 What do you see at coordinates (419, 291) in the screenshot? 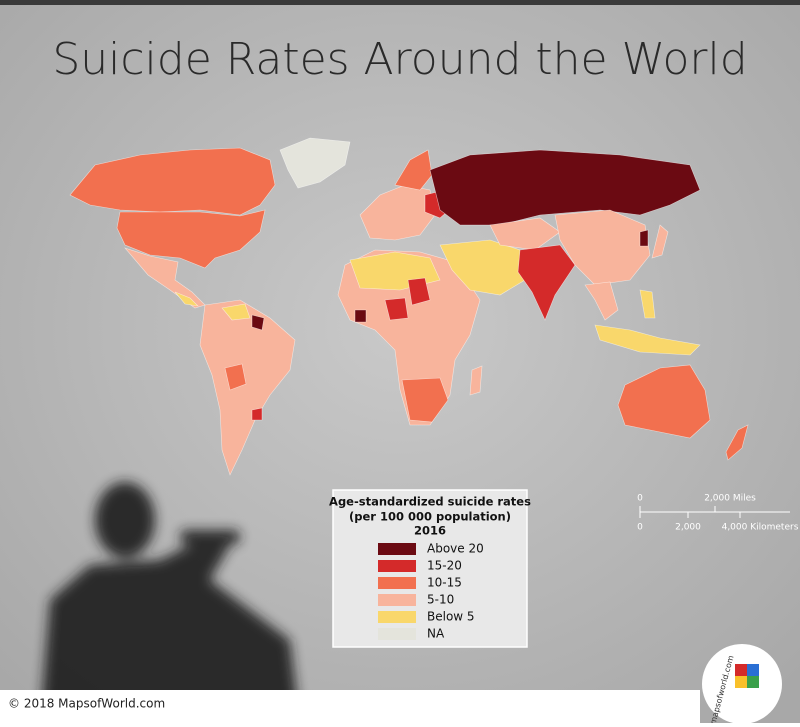
I see `chad` at bounding box center [419, 291].